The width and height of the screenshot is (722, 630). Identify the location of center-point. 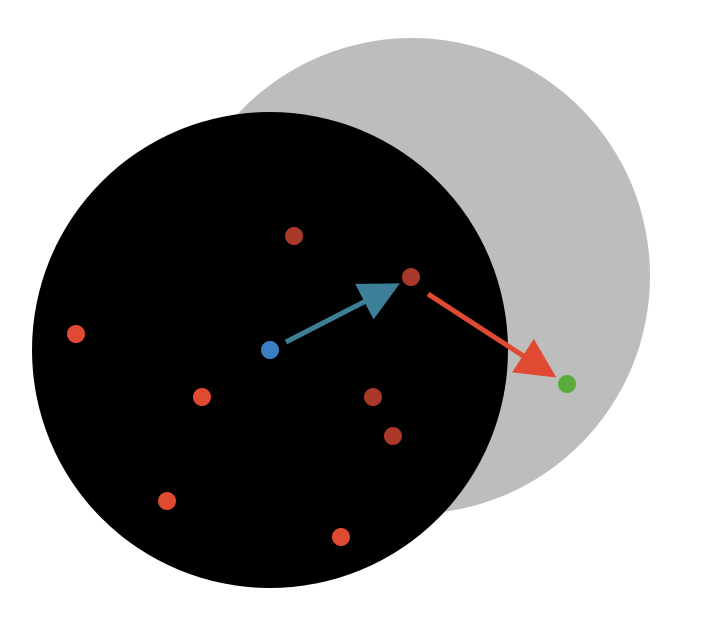
(270, 350).